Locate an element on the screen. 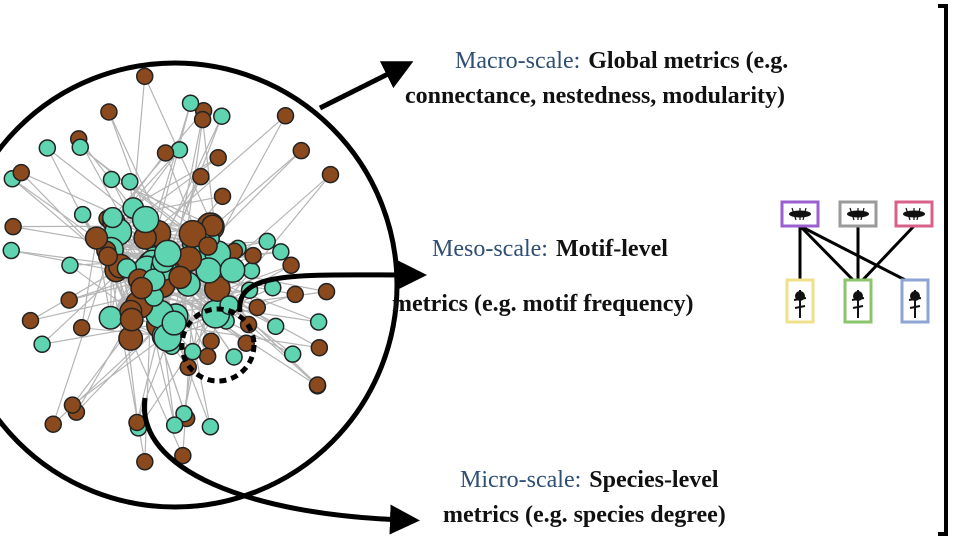  micro-text: Micro-scale: Species-level is located at coordinates (589, 480).